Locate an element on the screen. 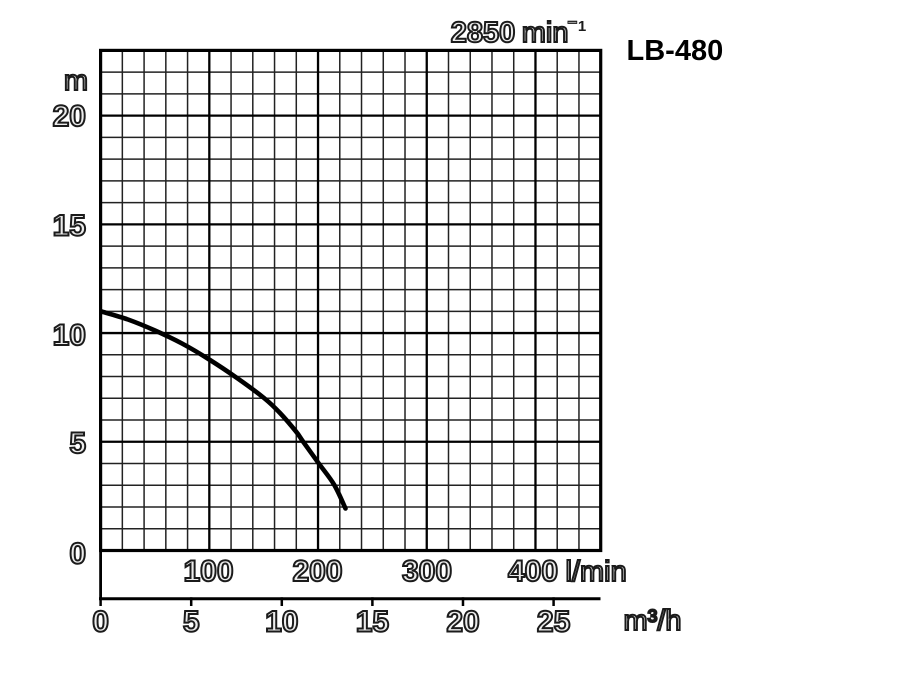 The height and width of the screenshot is (700, 900). svg-text: 300 is located at coordinates (427, 571).